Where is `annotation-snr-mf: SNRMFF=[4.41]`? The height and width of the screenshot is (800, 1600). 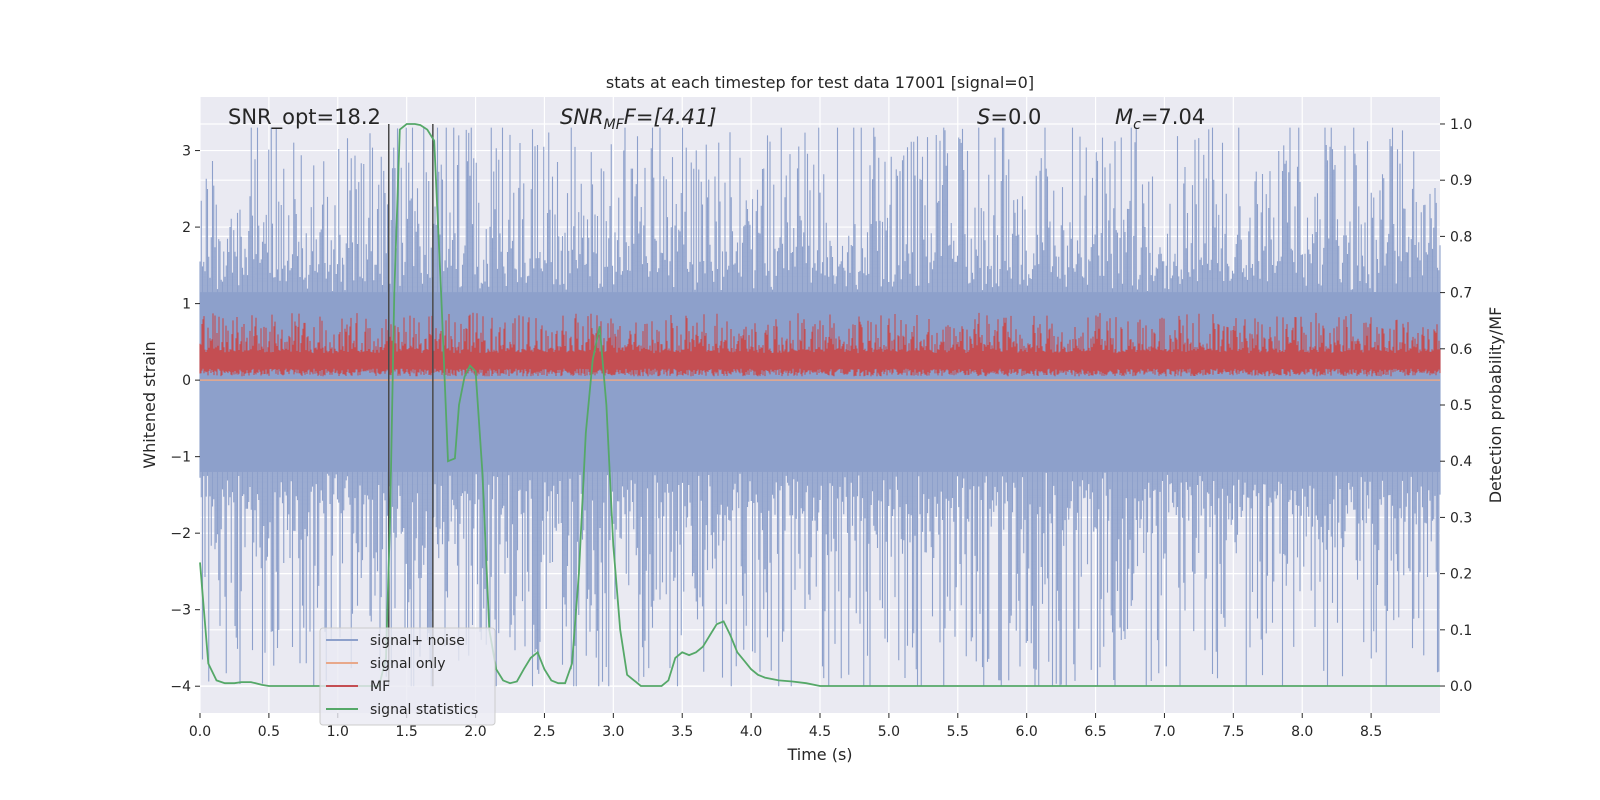
annotation-snr-mf: SNRMFF=[4.41] is located at coordinates (638, 119).